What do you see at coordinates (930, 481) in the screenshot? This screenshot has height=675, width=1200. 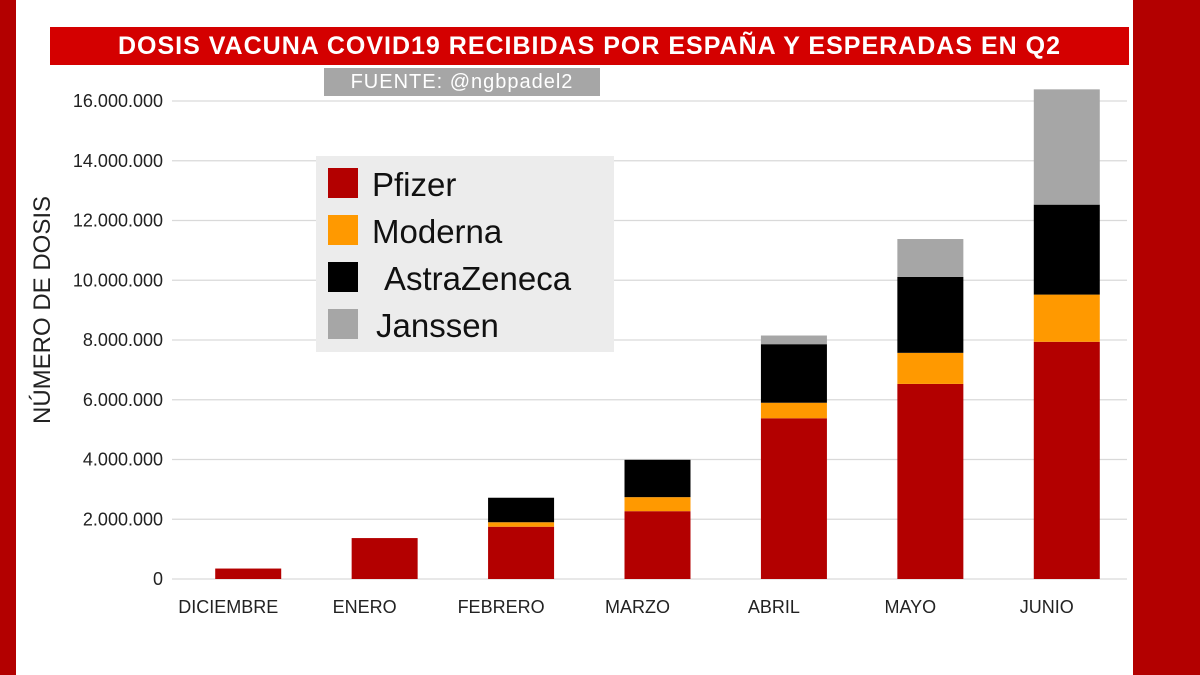 I see `bar-pfizer-mayo` at bounding box center [930, 481].